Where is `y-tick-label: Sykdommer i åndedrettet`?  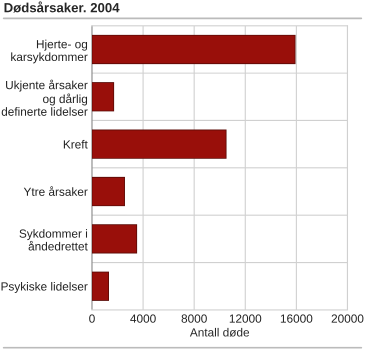 y-tick-label: Sykdommer i åndedrettet is located at coordinates (53, 239).